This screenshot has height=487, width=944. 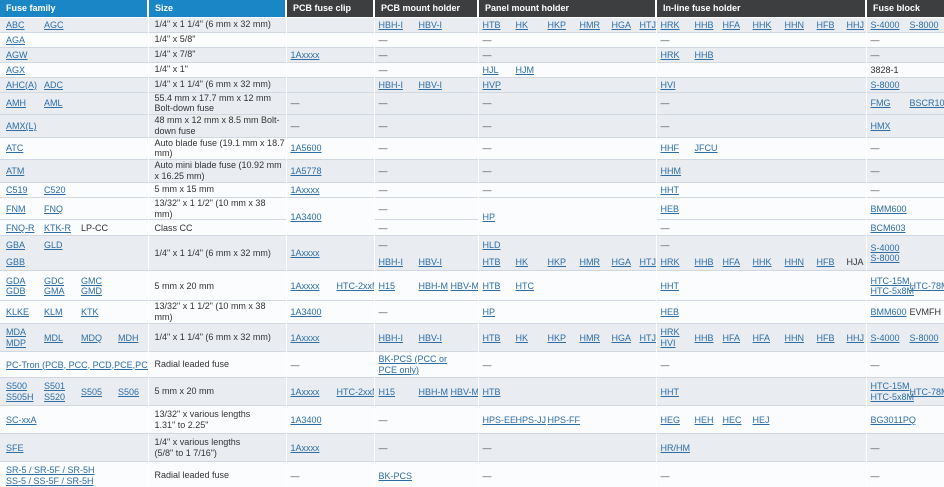 I want to click on part-link: HTC-2xxM, so click(x=355, y=285).